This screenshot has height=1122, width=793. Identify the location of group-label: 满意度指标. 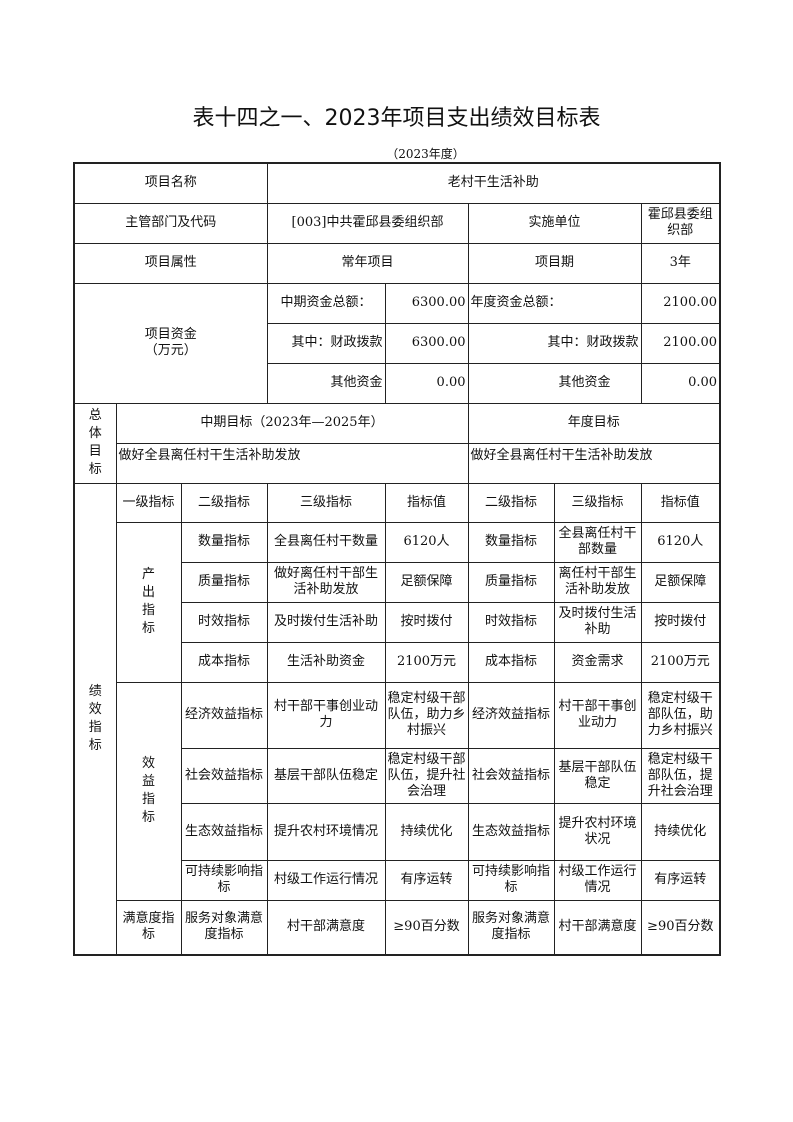
(148, 927).